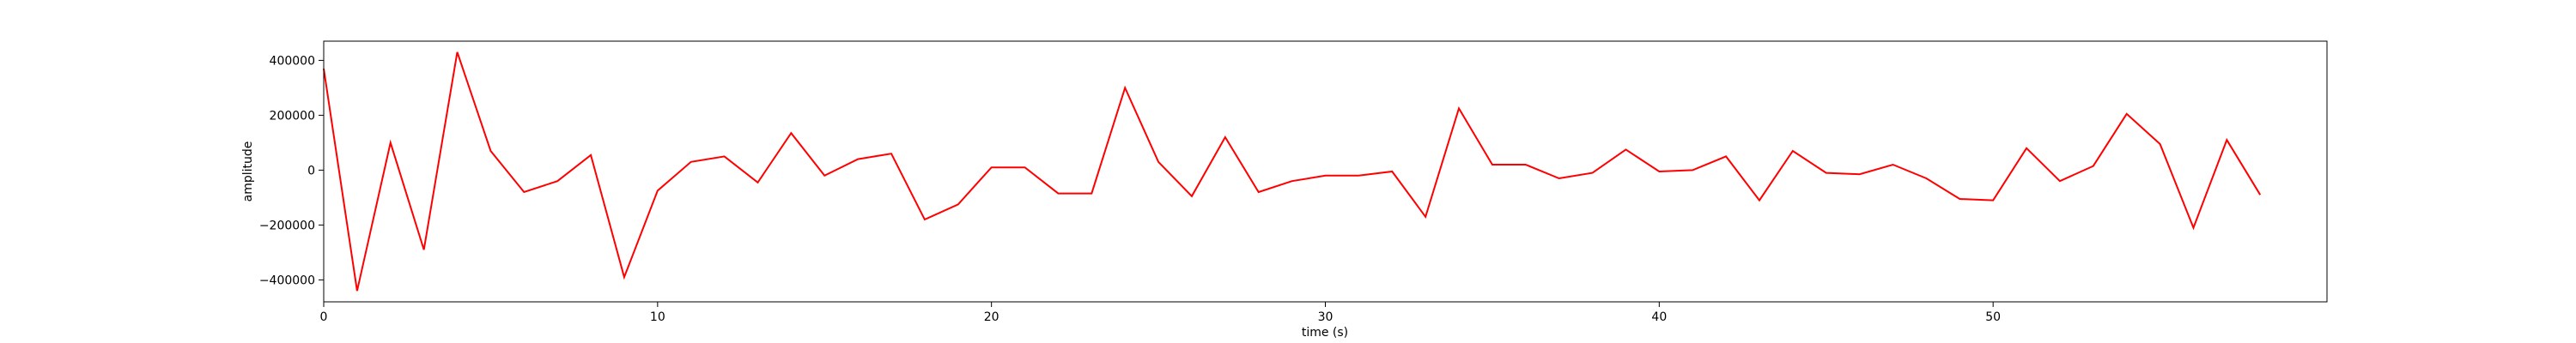  Describe the element at coordinates (291, 171) in the screenshot. I see `y-axis: −400000 −200000 0 200000 400000` at that location.